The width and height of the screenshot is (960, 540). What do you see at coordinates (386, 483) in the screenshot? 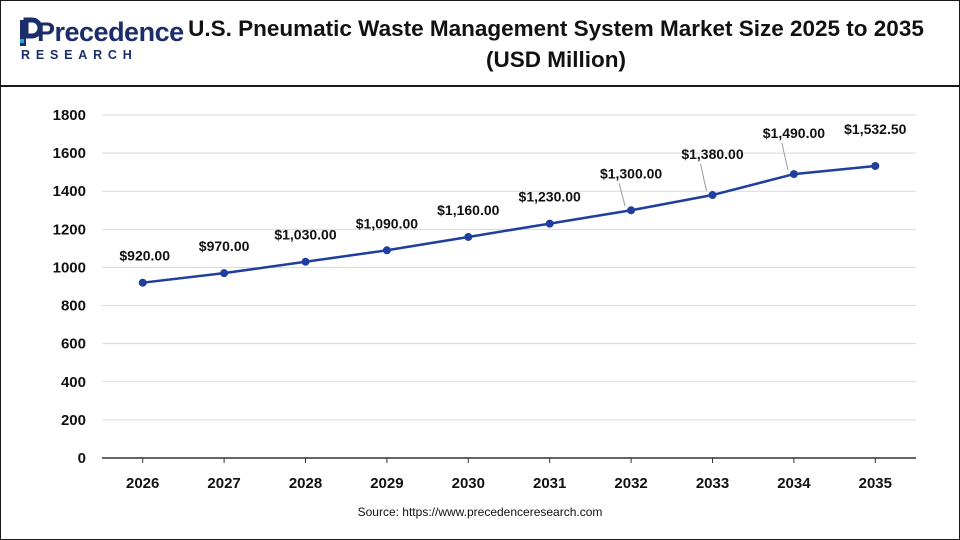
I see `x-tick-label: 2029` at bounding box center [386, 483].